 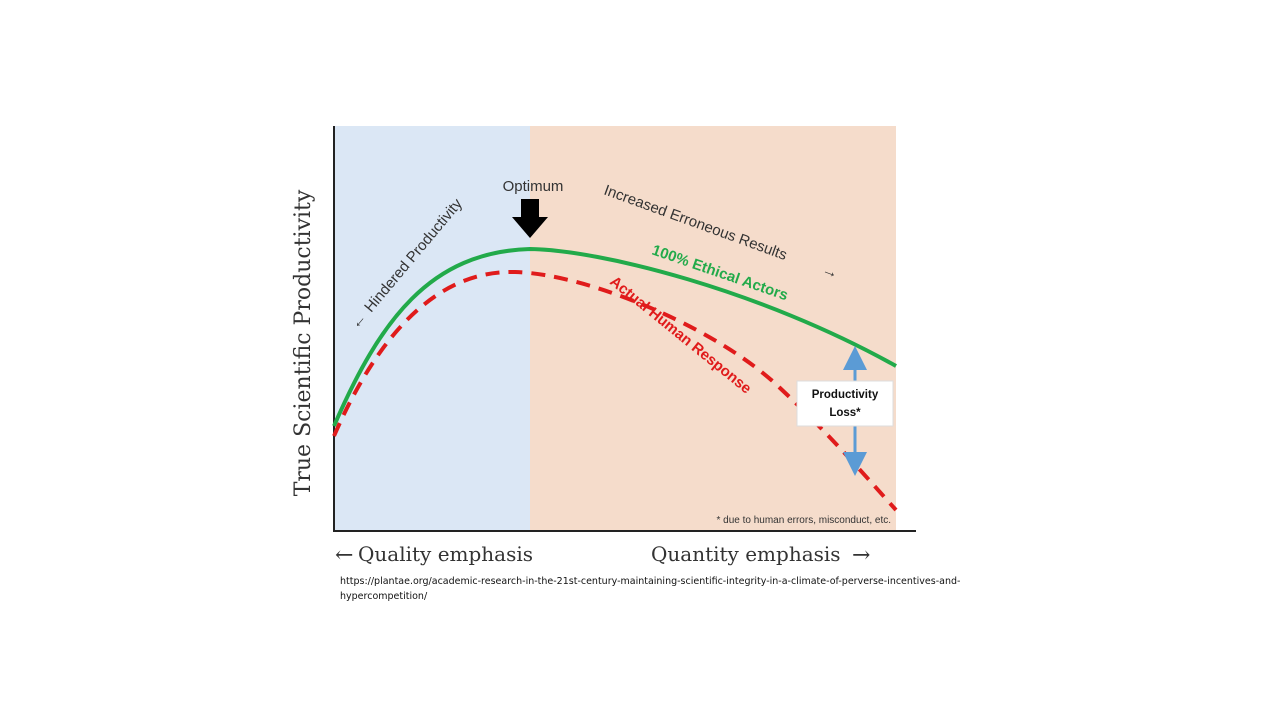 I want to click on productivity-loss-line2: Loss*, so click(x=845, y=413).